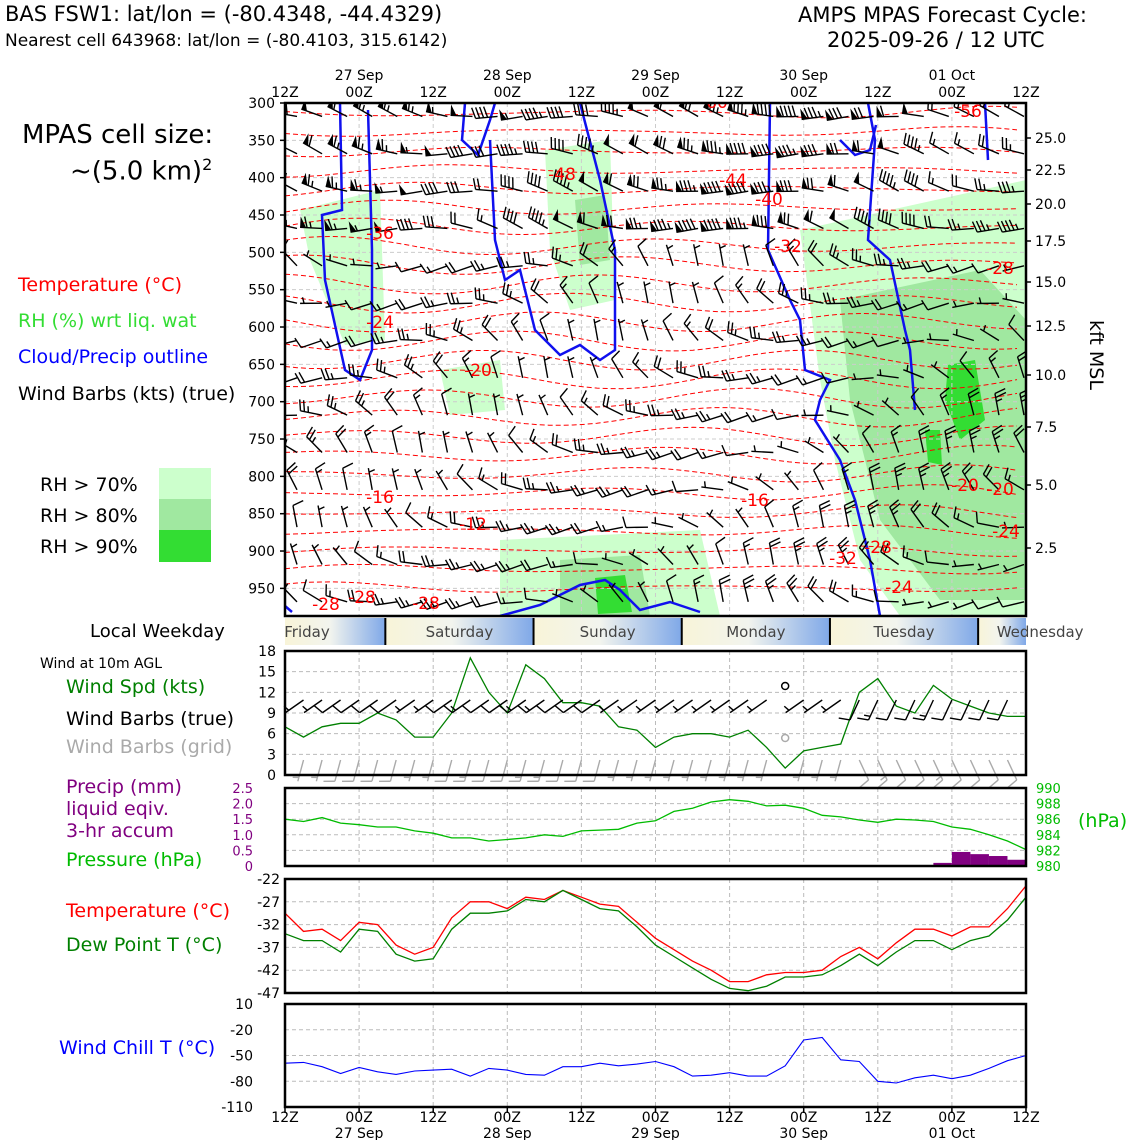 This screenshot has height=1140, width=1140. Describe the element at coordinates (89, 485) in the screenshot. I see `rh-legend-70-label: RH > 70%` at that location.